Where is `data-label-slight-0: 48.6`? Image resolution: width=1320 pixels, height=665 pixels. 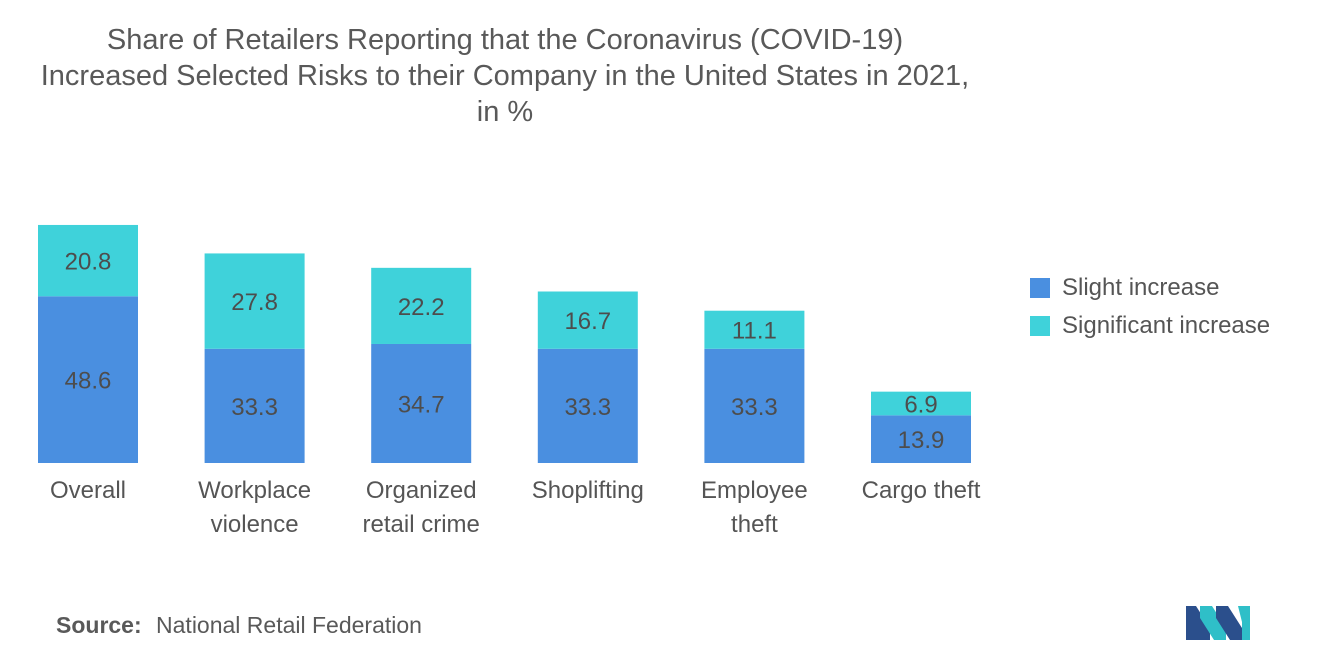
data-label-slight-0: 48.6 is located at coordinates (88, 381).